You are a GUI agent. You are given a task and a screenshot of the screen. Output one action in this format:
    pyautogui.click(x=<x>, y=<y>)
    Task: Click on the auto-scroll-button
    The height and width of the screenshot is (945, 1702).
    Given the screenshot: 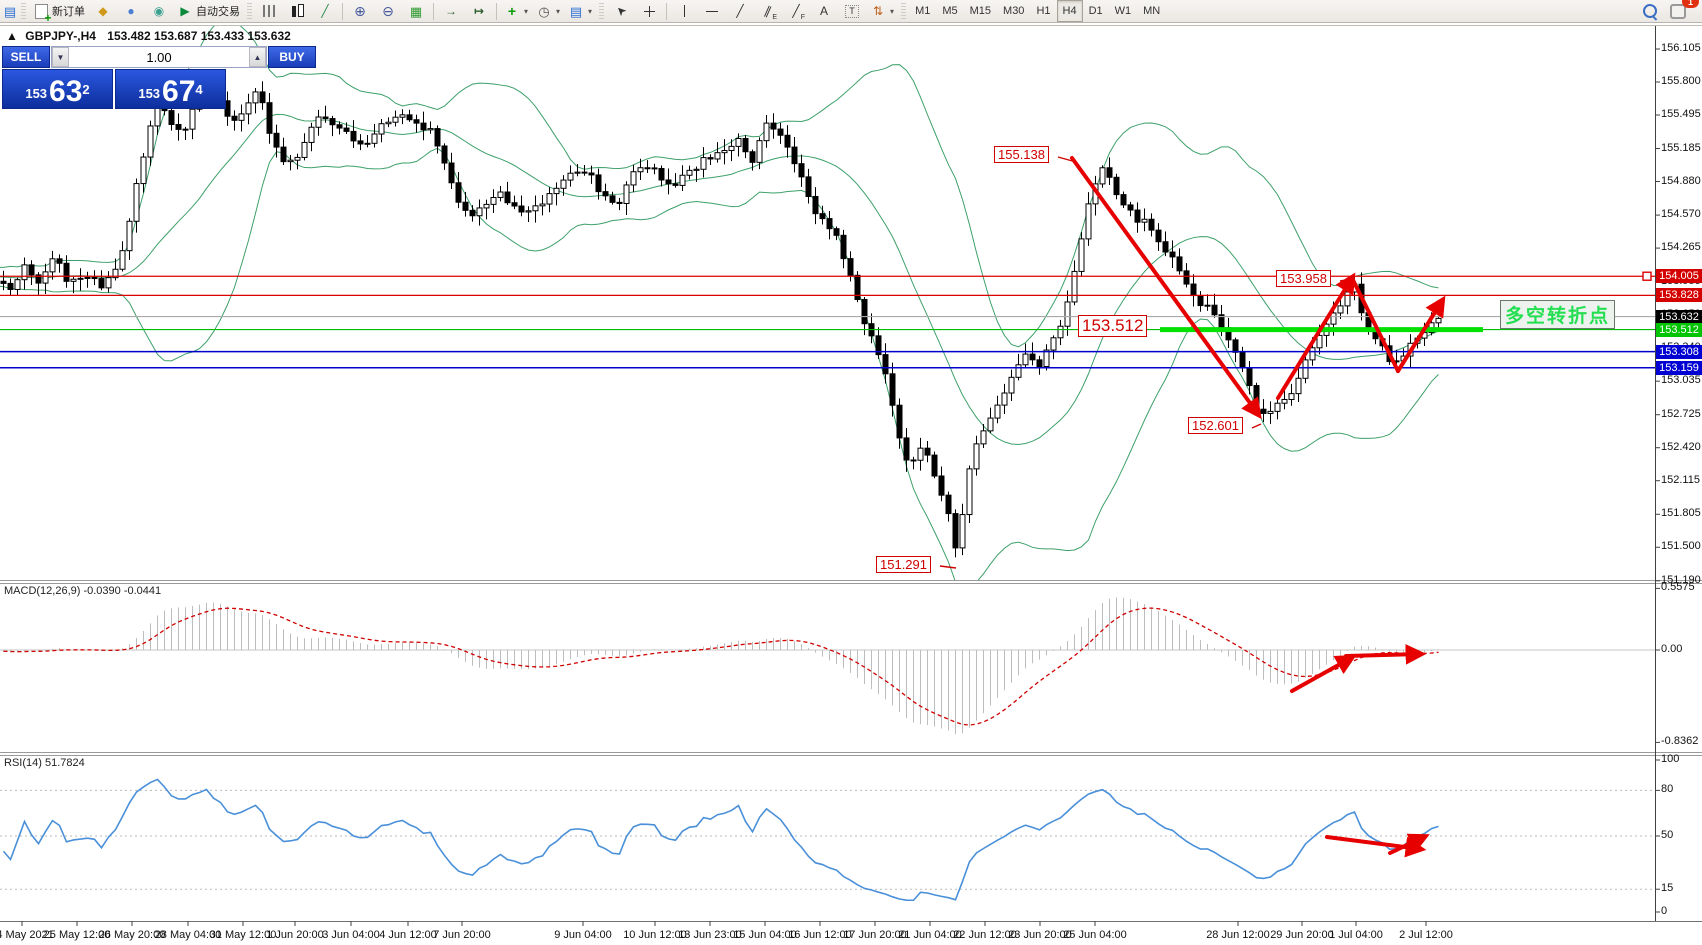 What is the action you would take?
    pyautogui.click(x=451, y=11)
    